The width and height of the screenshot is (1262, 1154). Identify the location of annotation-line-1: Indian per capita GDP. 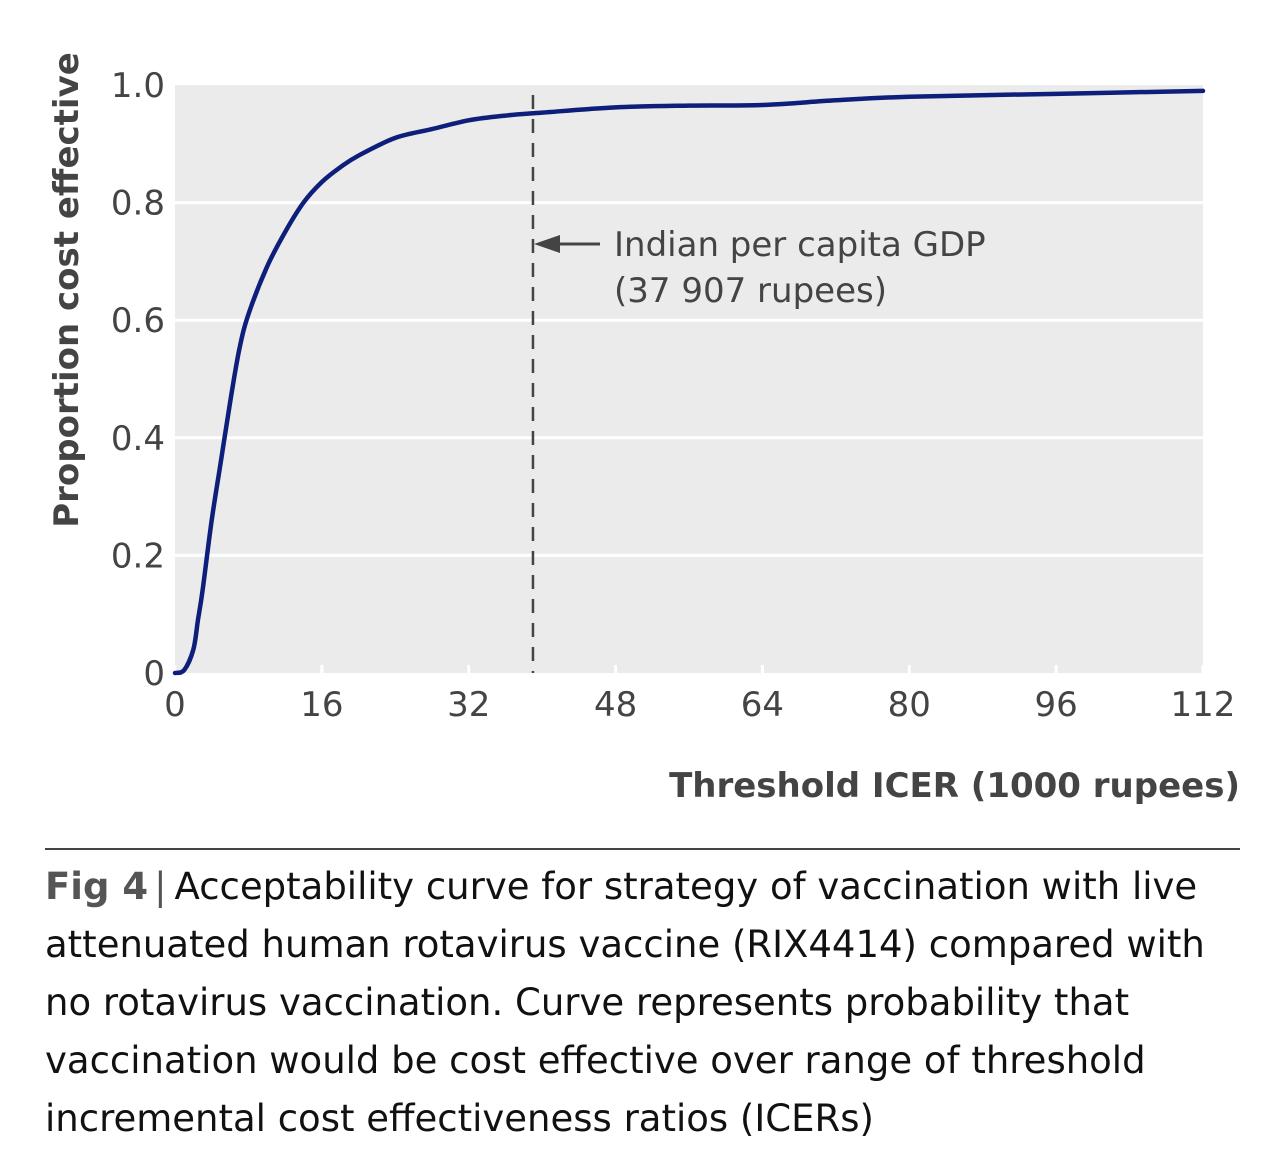
(800, 245).